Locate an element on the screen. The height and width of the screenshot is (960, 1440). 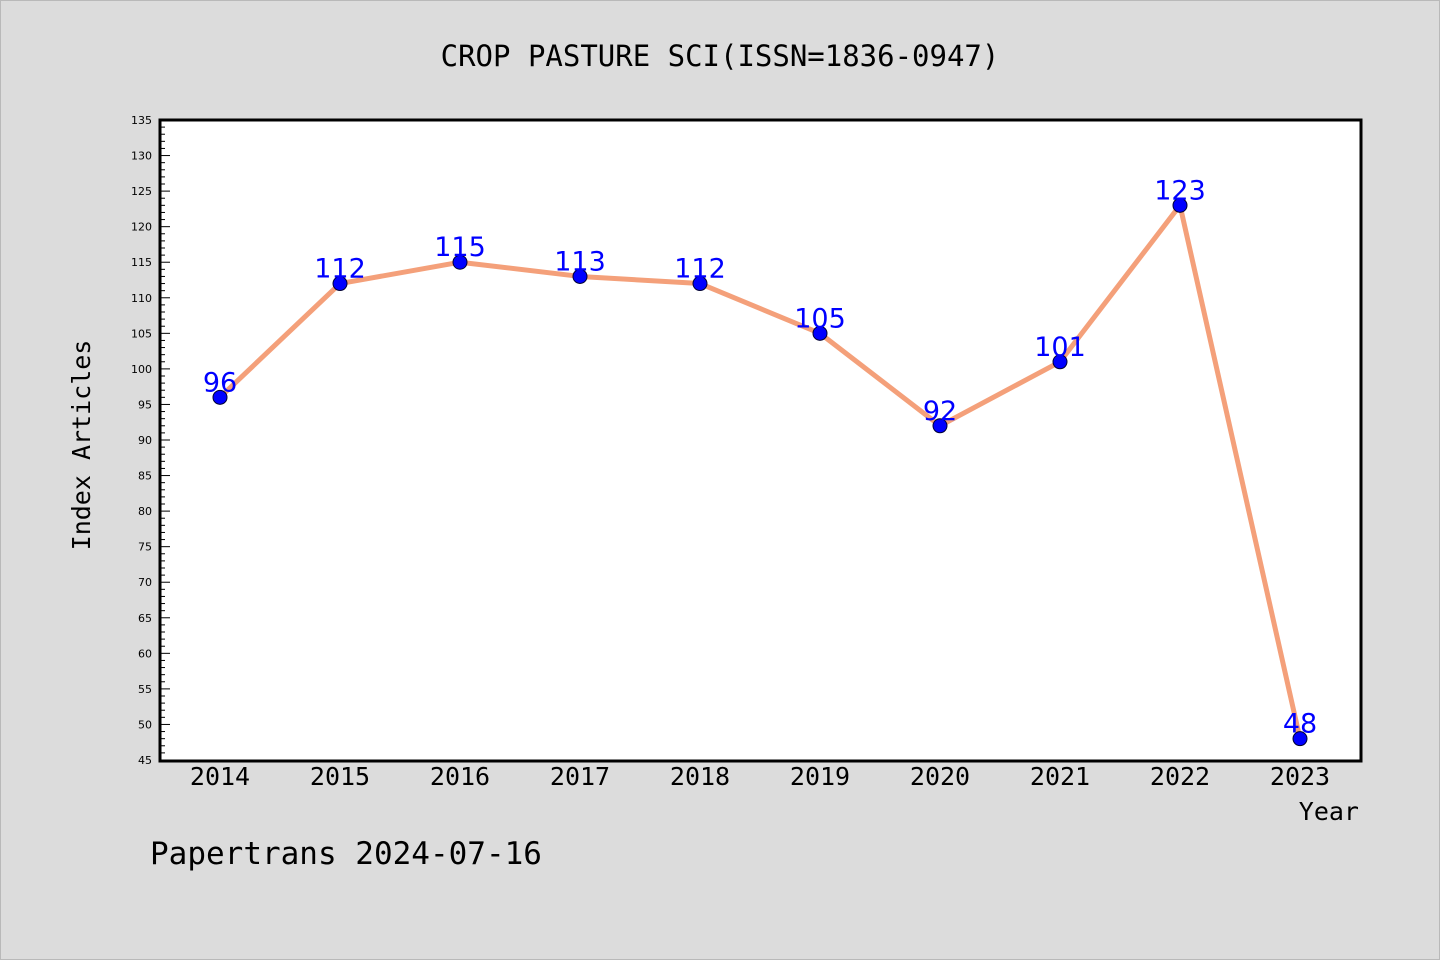
y-tick-label: 120 is located at coordinates (141, 227).